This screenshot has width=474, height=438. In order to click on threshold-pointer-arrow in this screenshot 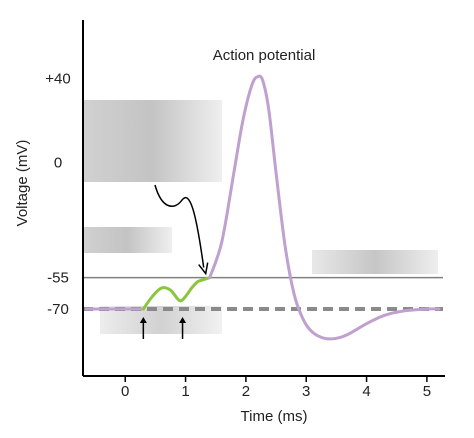, I will do `click(181, 230)`.